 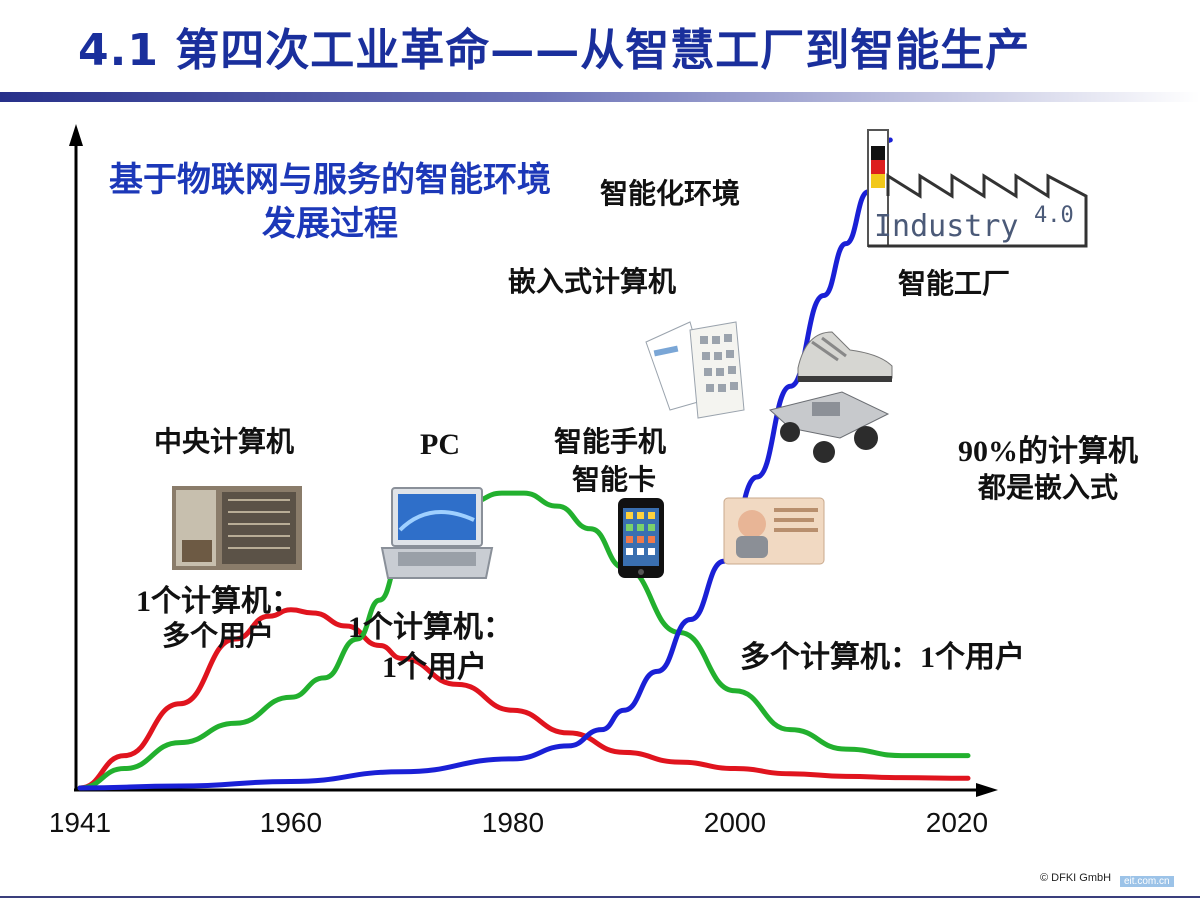 I want to click on label-embedded-pct-2: 都是嵌入式, so click(x=1047, y=487).